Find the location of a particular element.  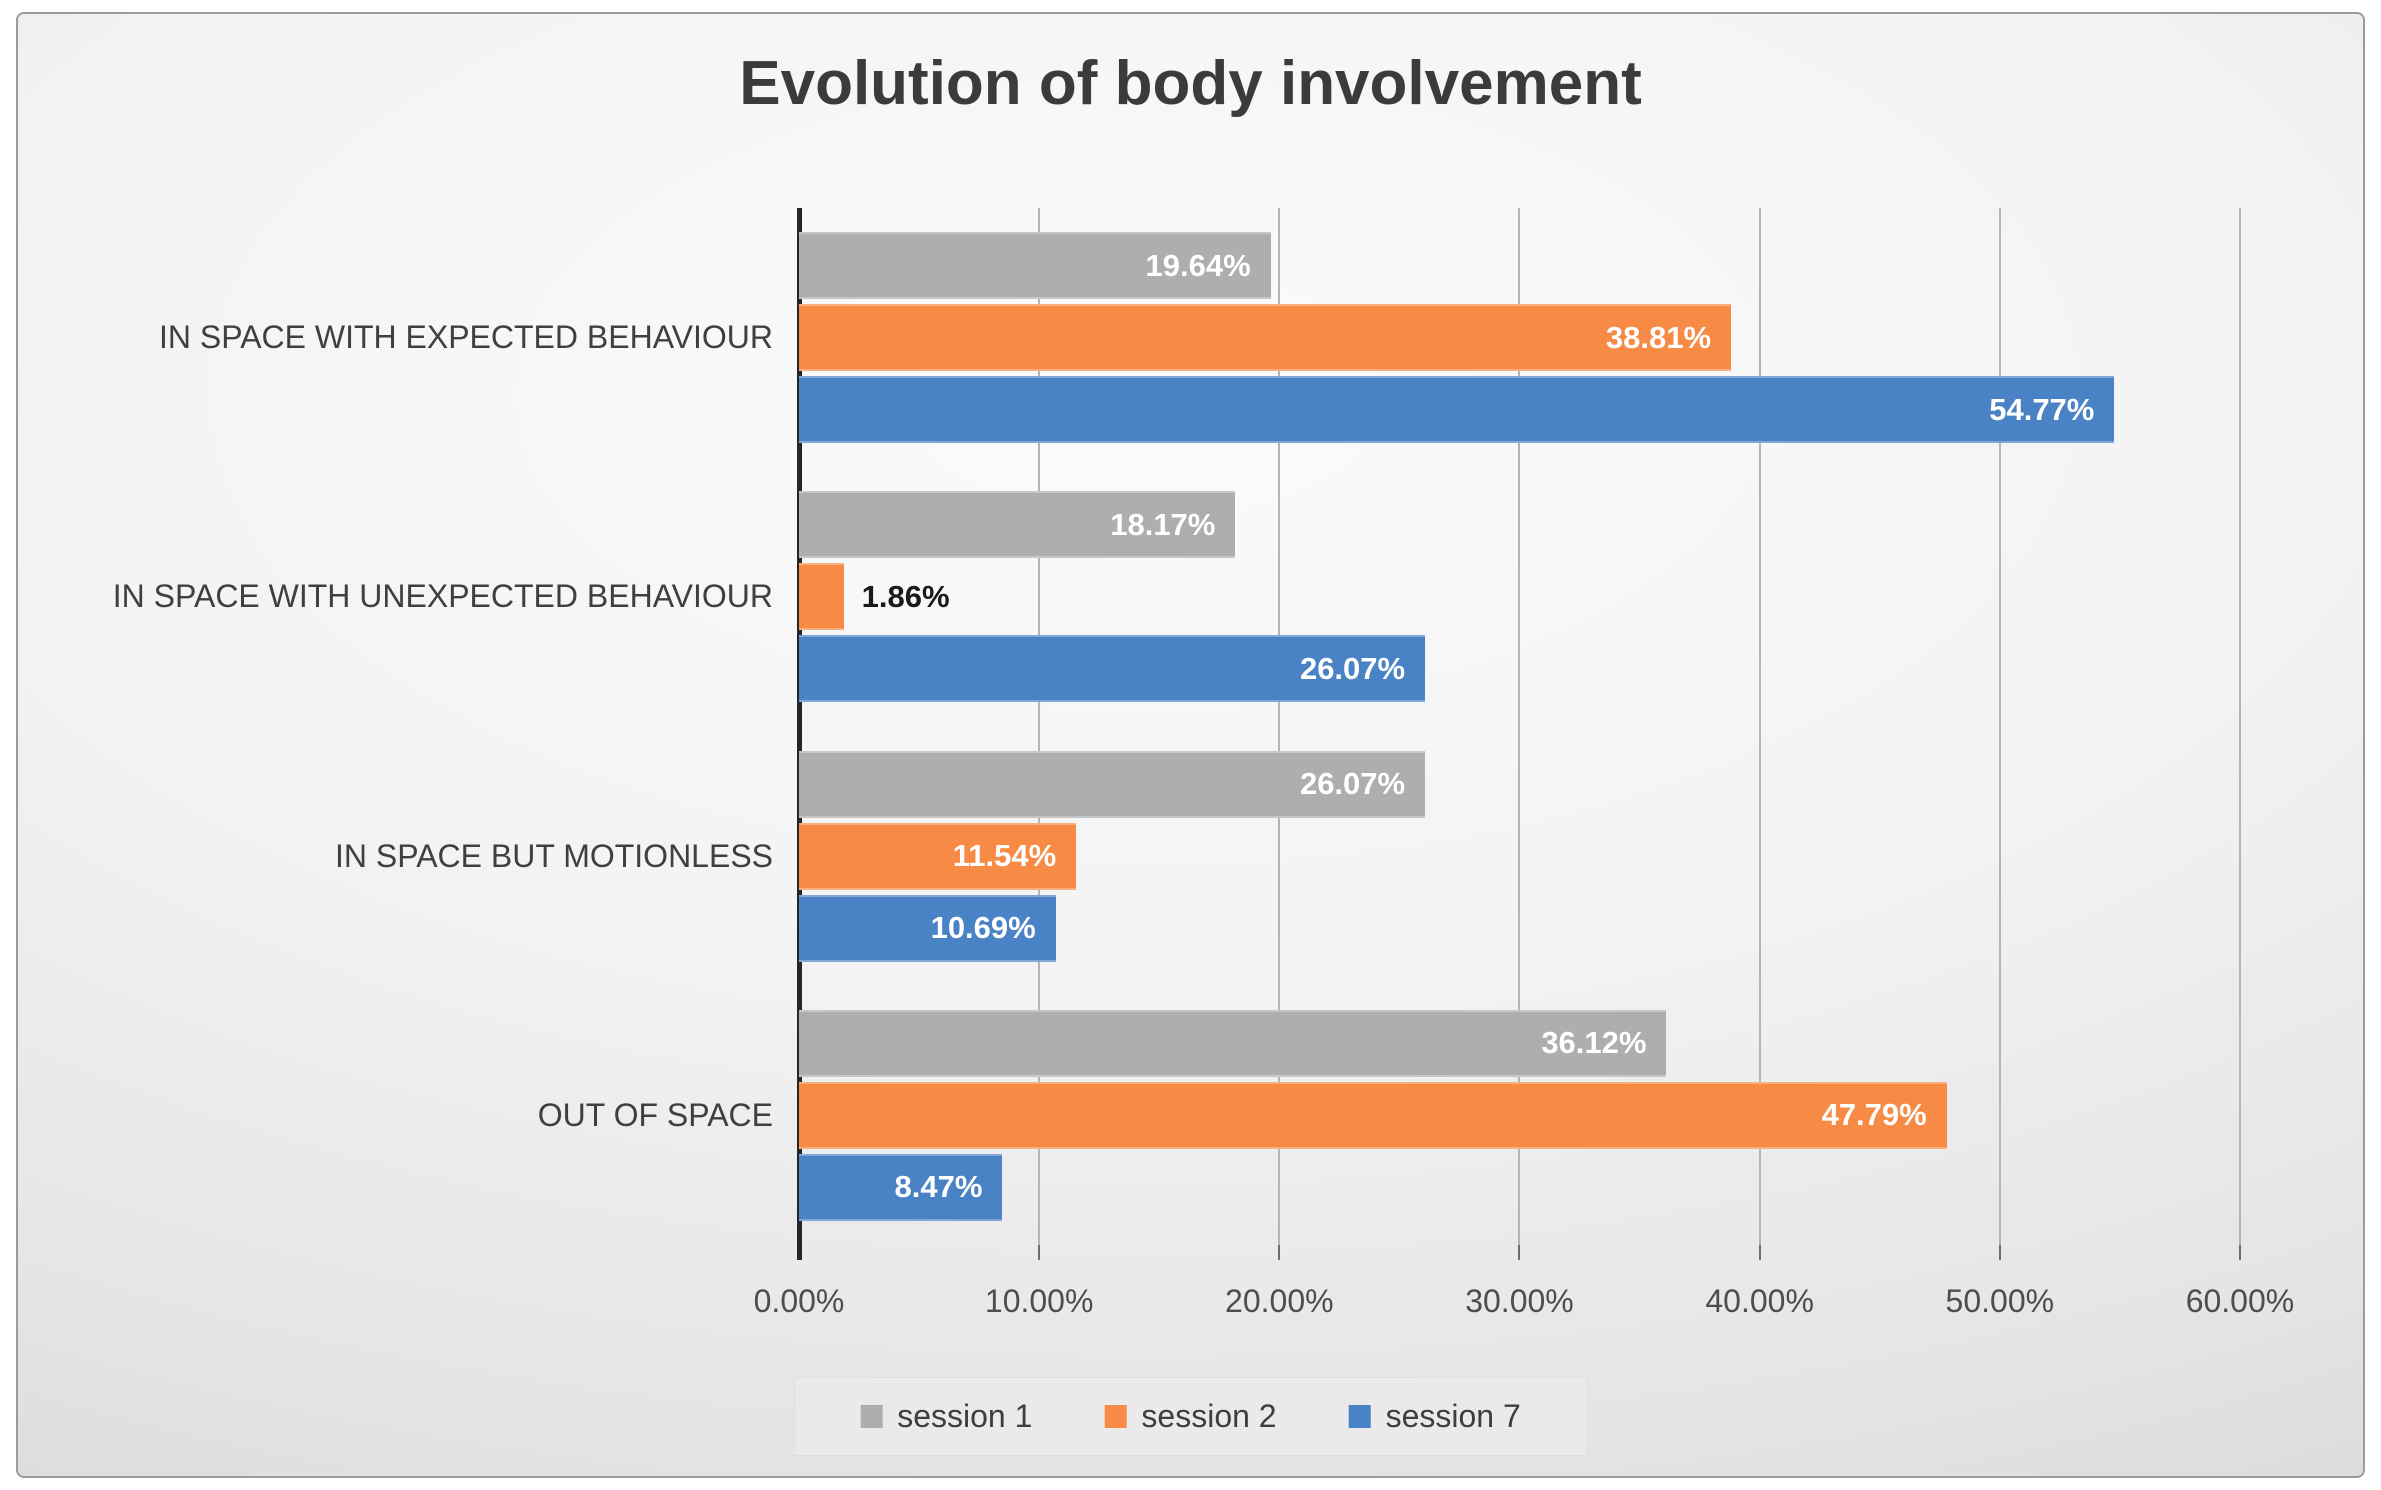

bar-value-label-session-1-row1: 19.64% is located at coordinates (1198, 265).